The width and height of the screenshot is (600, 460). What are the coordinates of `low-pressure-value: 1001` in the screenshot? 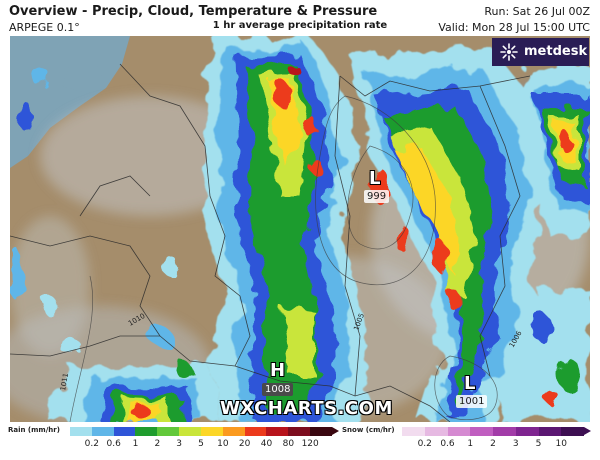 It's located at (472, 401).